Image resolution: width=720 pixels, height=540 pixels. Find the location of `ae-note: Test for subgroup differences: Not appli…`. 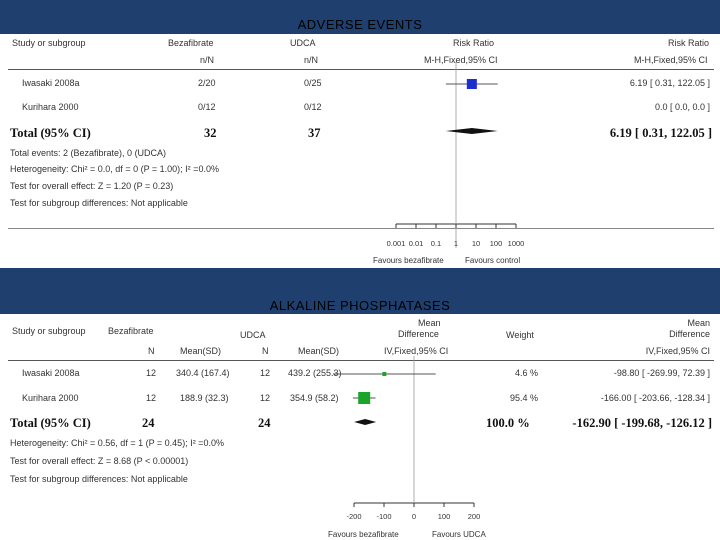

ae-note: Test for subgroup differences: Not appli… is located at coordinates (99, 203).